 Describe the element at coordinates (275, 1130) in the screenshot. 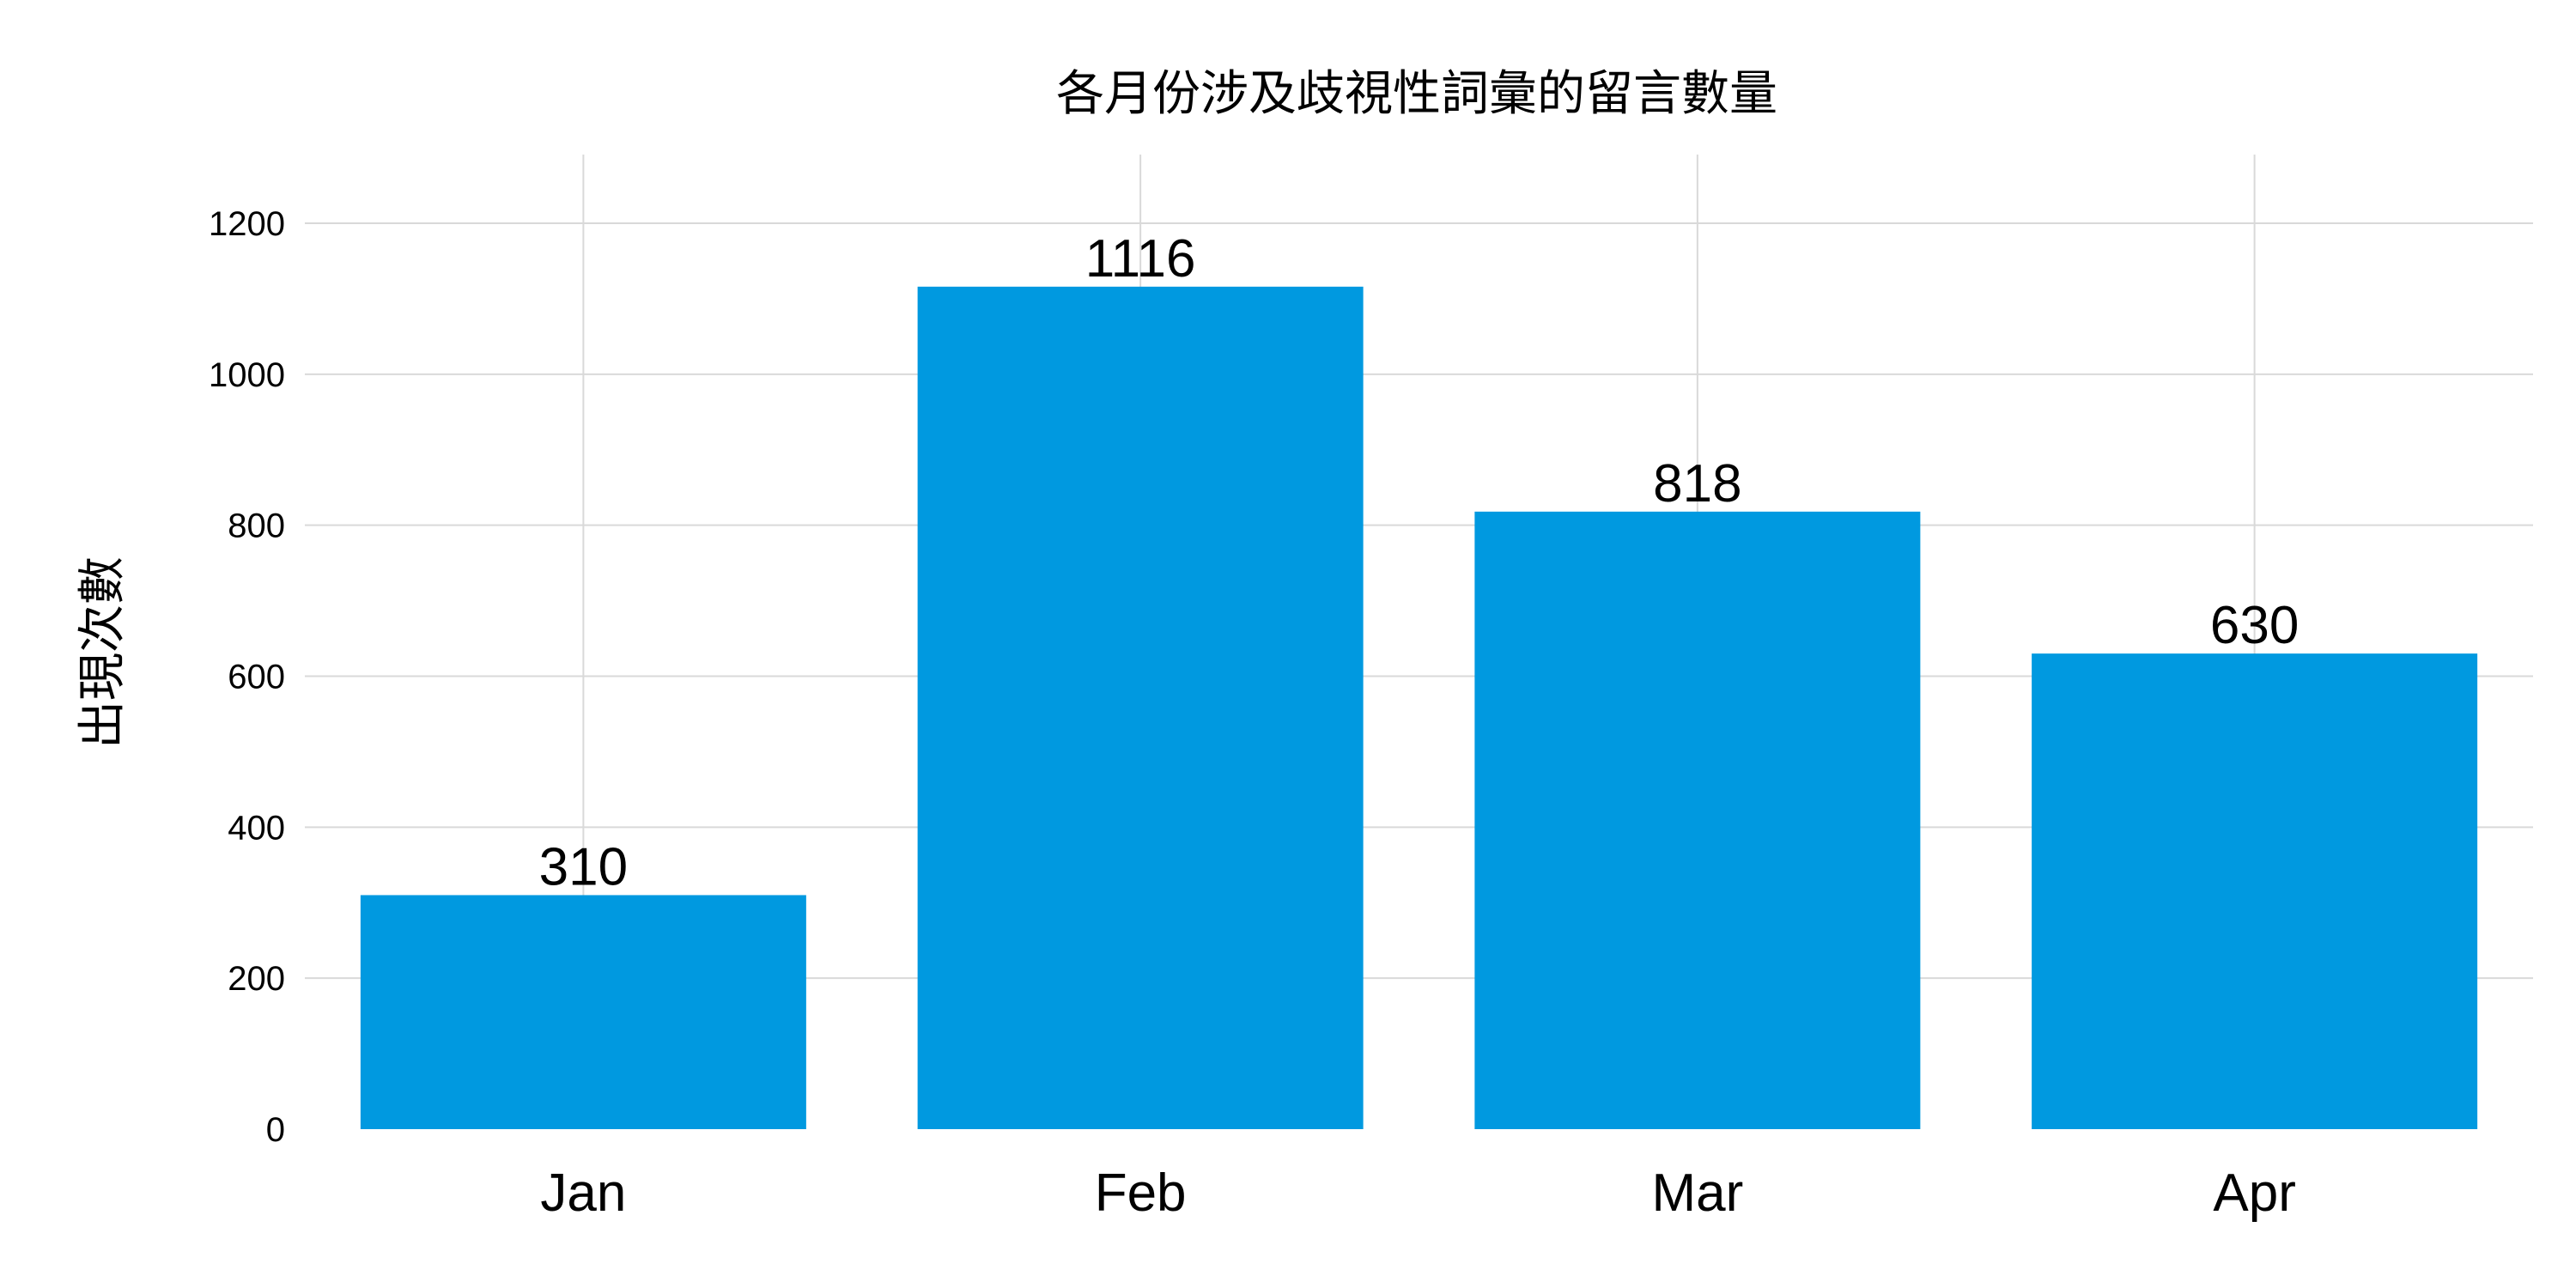

I see `y-tick-label: 0` at that location.